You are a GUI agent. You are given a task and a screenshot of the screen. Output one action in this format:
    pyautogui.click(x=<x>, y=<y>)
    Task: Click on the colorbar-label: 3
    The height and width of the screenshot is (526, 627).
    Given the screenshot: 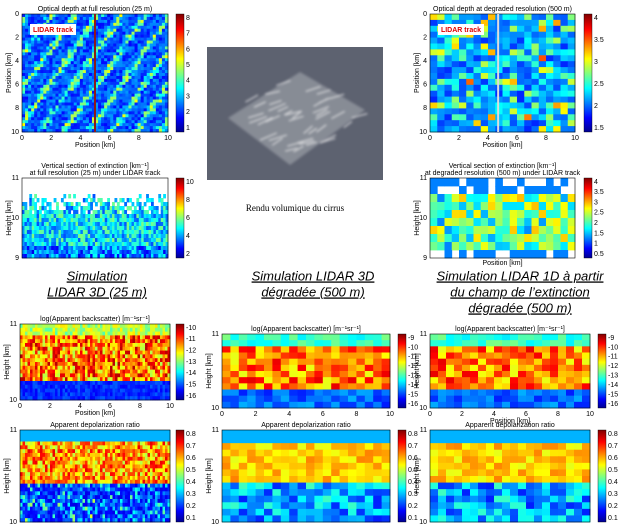 What is the action you would take?
    pyautogui.click(x=596, y=202)
    